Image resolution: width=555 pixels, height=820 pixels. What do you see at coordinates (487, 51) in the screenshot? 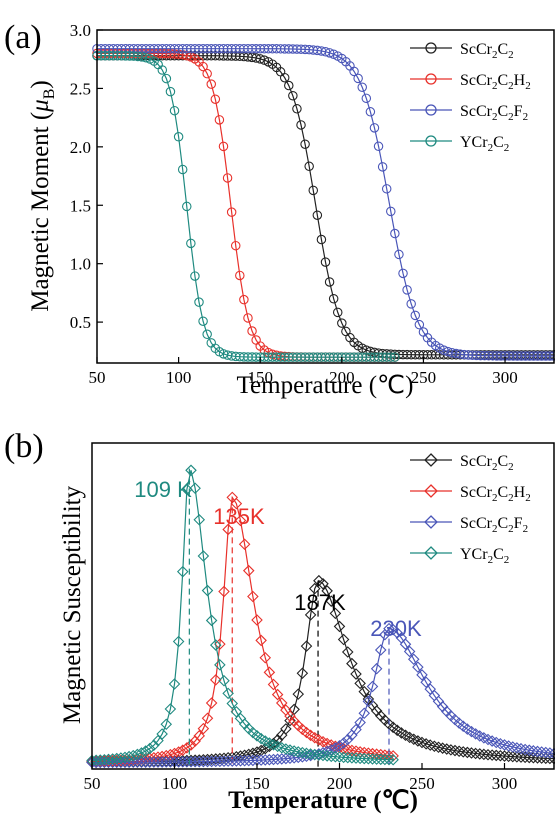
I see `legend-label: ScCr2C2` at bounding box center [487, 51].